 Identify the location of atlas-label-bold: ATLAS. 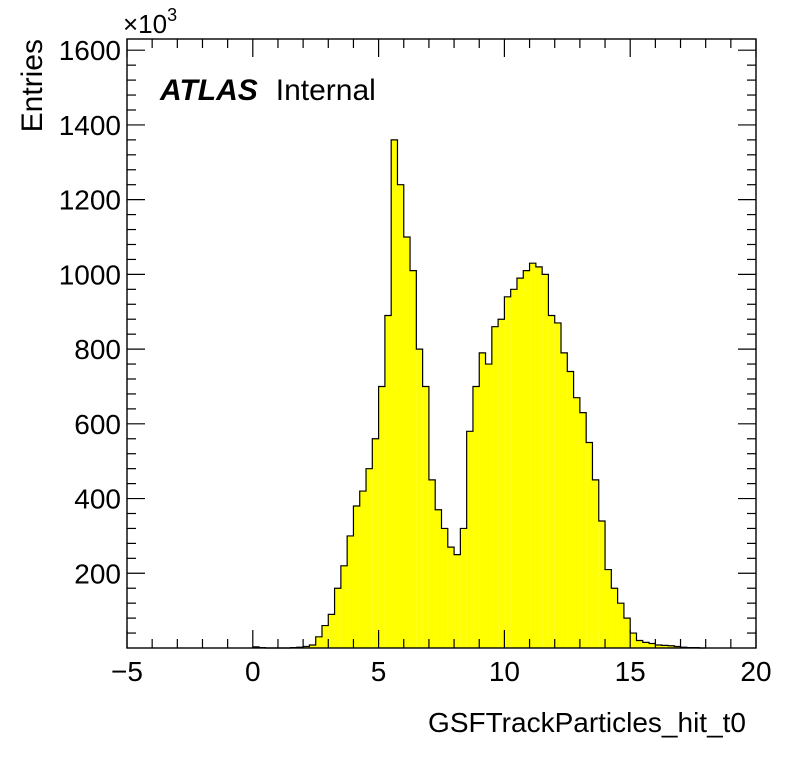
(208, 90).